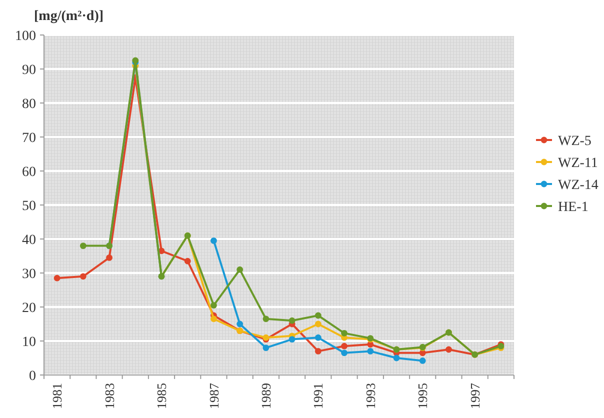 Image resolution: width=604 pixels, height=418 pixels. Describe the element at coordinates (578, 185) in the screenshot. I see `legend-label: WZ-14` at that location.